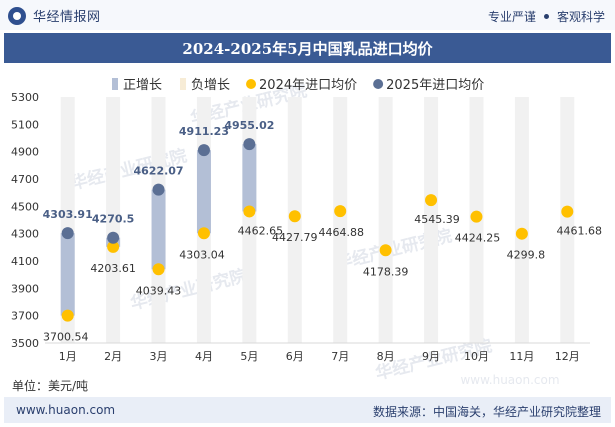 The image size is (615, 427). Describe the element at coordinates (249, 356) in the screenshot. I see `x-tick-label: 5月` at that location.